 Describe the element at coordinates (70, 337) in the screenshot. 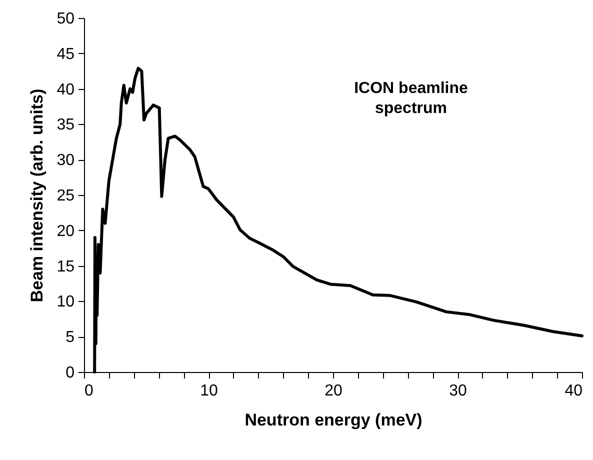

I see `y-tick-label: 5` at that location.